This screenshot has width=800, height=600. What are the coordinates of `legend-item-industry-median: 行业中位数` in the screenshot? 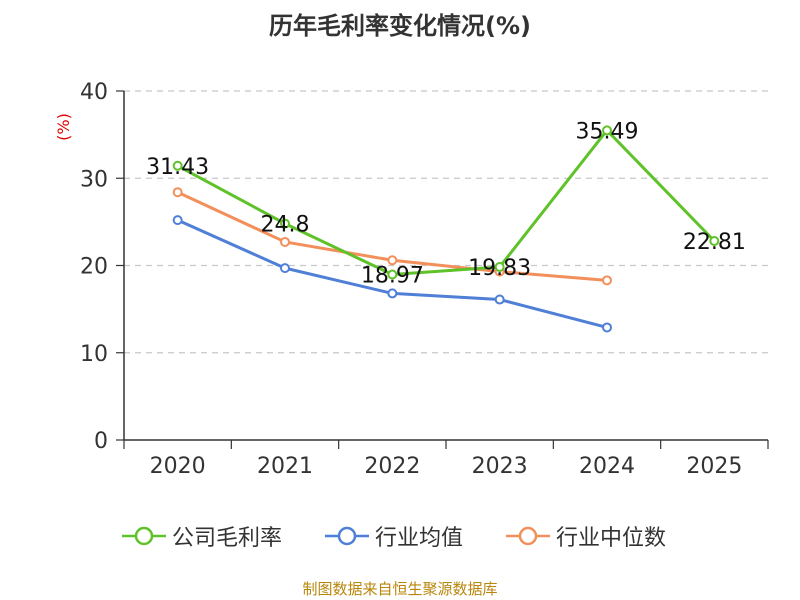 It's located at (586, 536).